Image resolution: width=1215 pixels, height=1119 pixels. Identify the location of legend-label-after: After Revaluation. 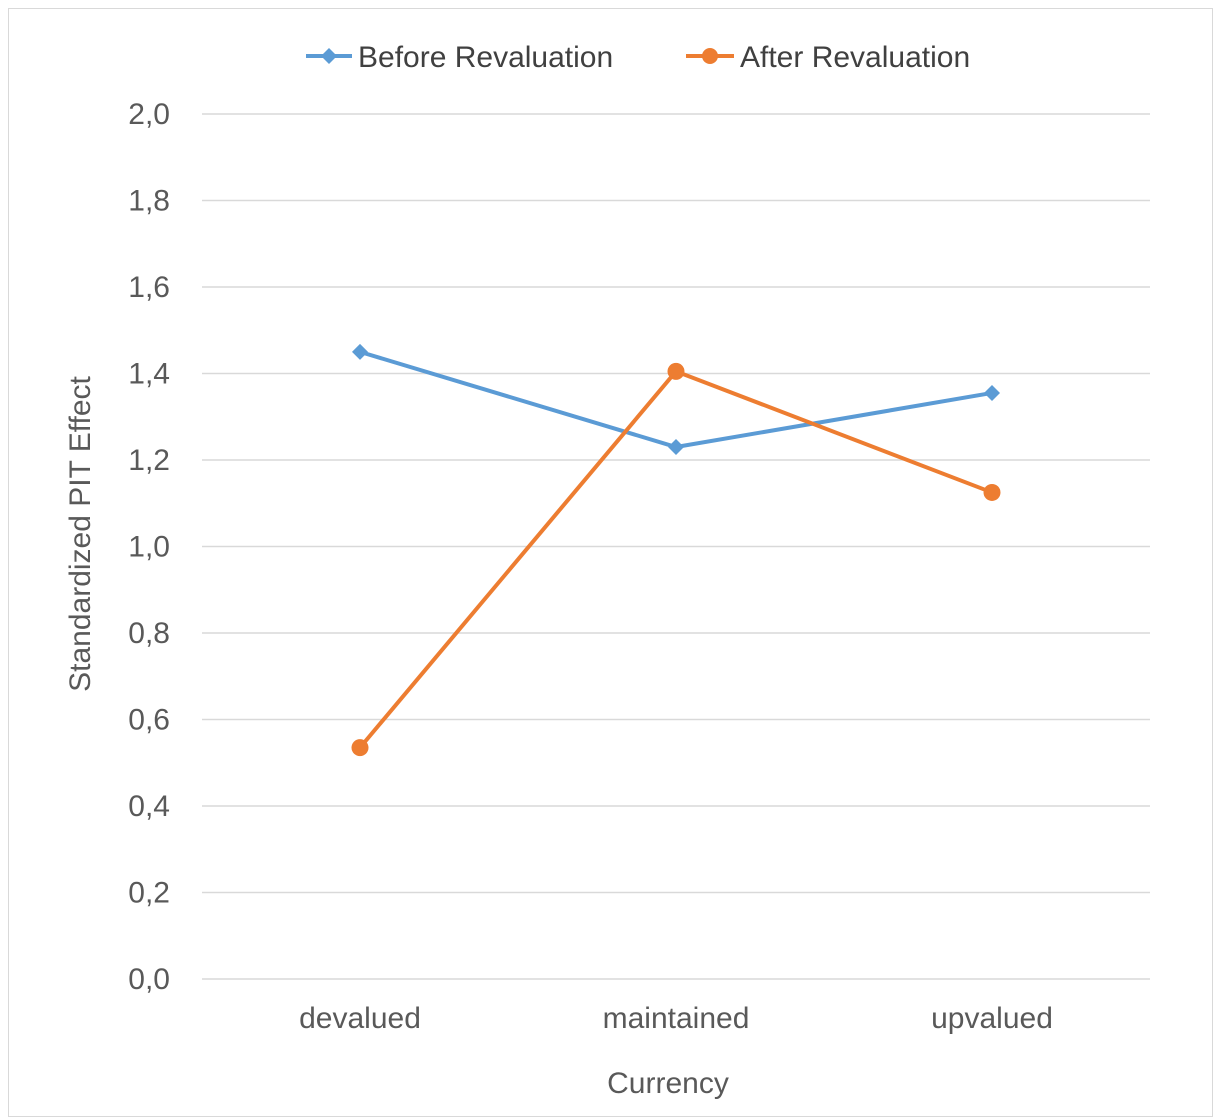
(855, 57).